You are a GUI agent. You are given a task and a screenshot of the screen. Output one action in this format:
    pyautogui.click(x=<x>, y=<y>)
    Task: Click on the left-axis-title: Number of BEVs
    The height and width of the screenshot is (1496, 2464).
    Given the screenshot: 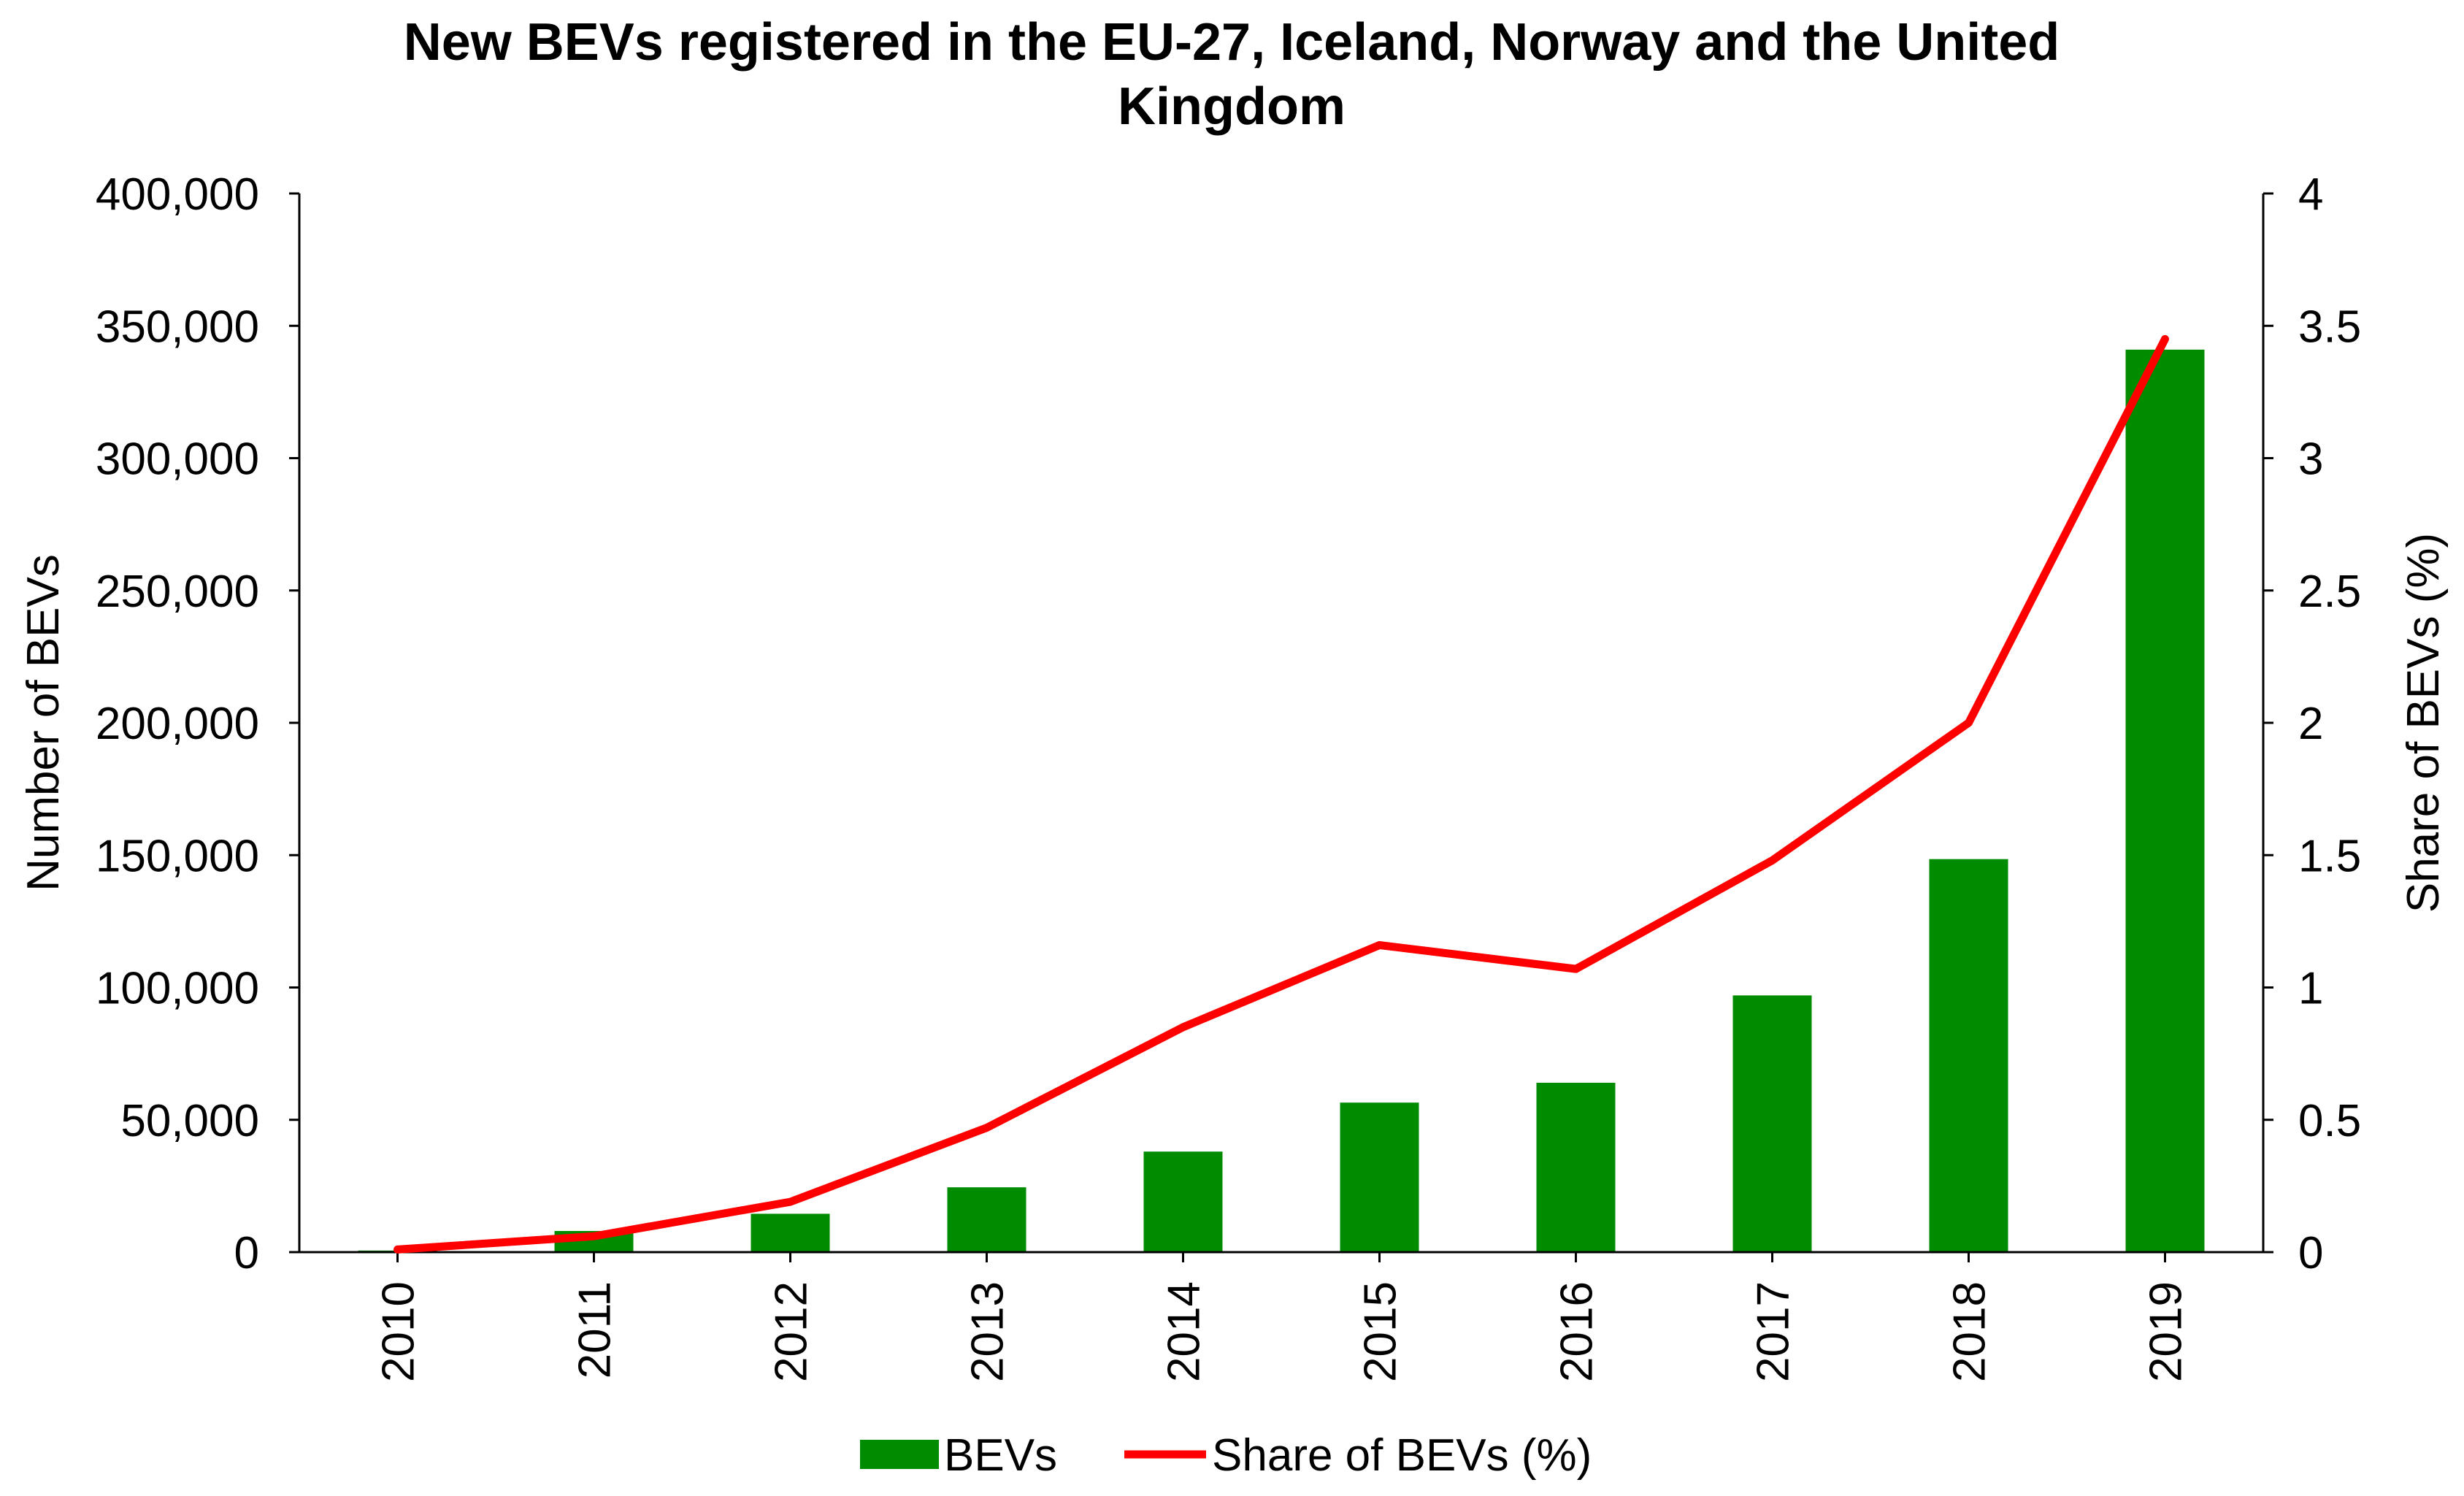 What is the action you would take?
    pyautogui.click(x=43, y=722)
    